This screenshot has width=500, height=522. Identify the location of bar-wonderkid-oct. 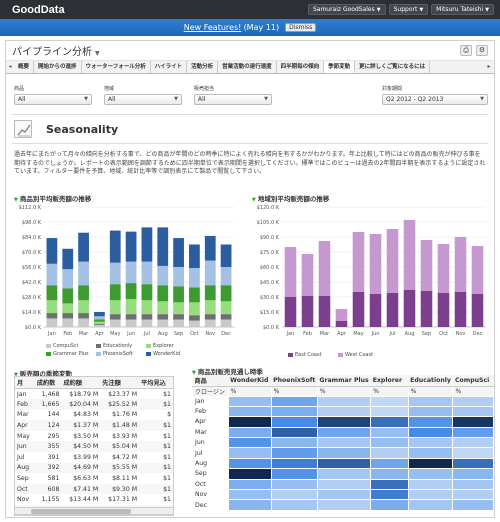
(194, 256).